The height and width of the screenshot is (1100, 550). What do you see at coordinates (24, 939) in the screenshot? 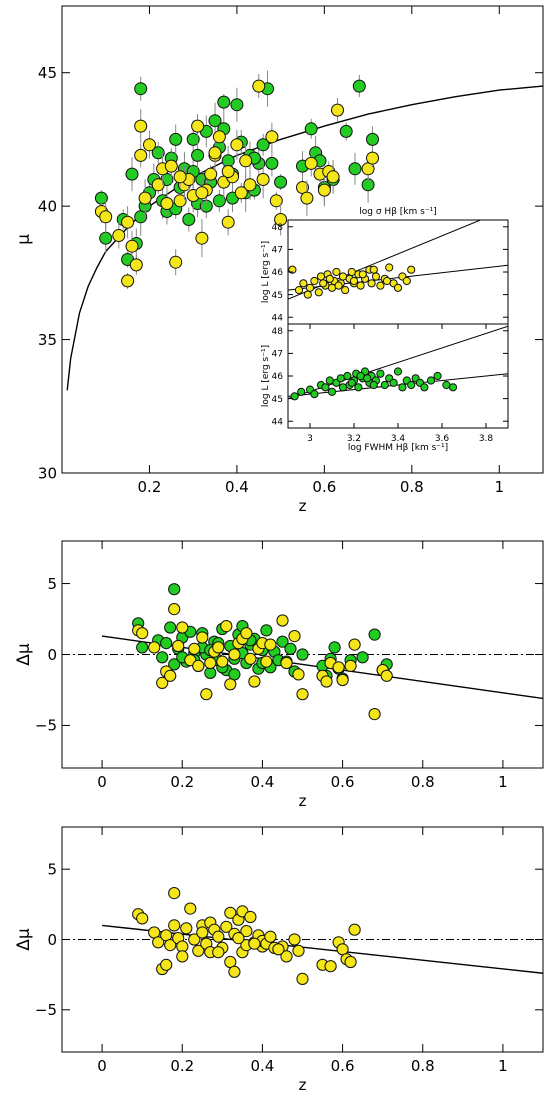
I see `y-axis-label: Δμ` at bounding box center [24, 939].